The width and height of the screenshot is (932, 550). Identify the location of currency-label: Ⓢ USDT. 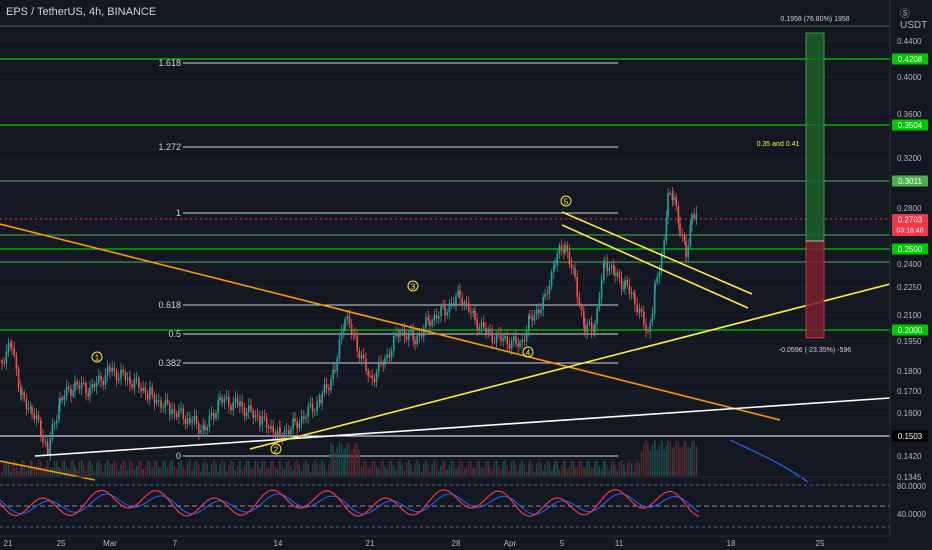
(914, 20).